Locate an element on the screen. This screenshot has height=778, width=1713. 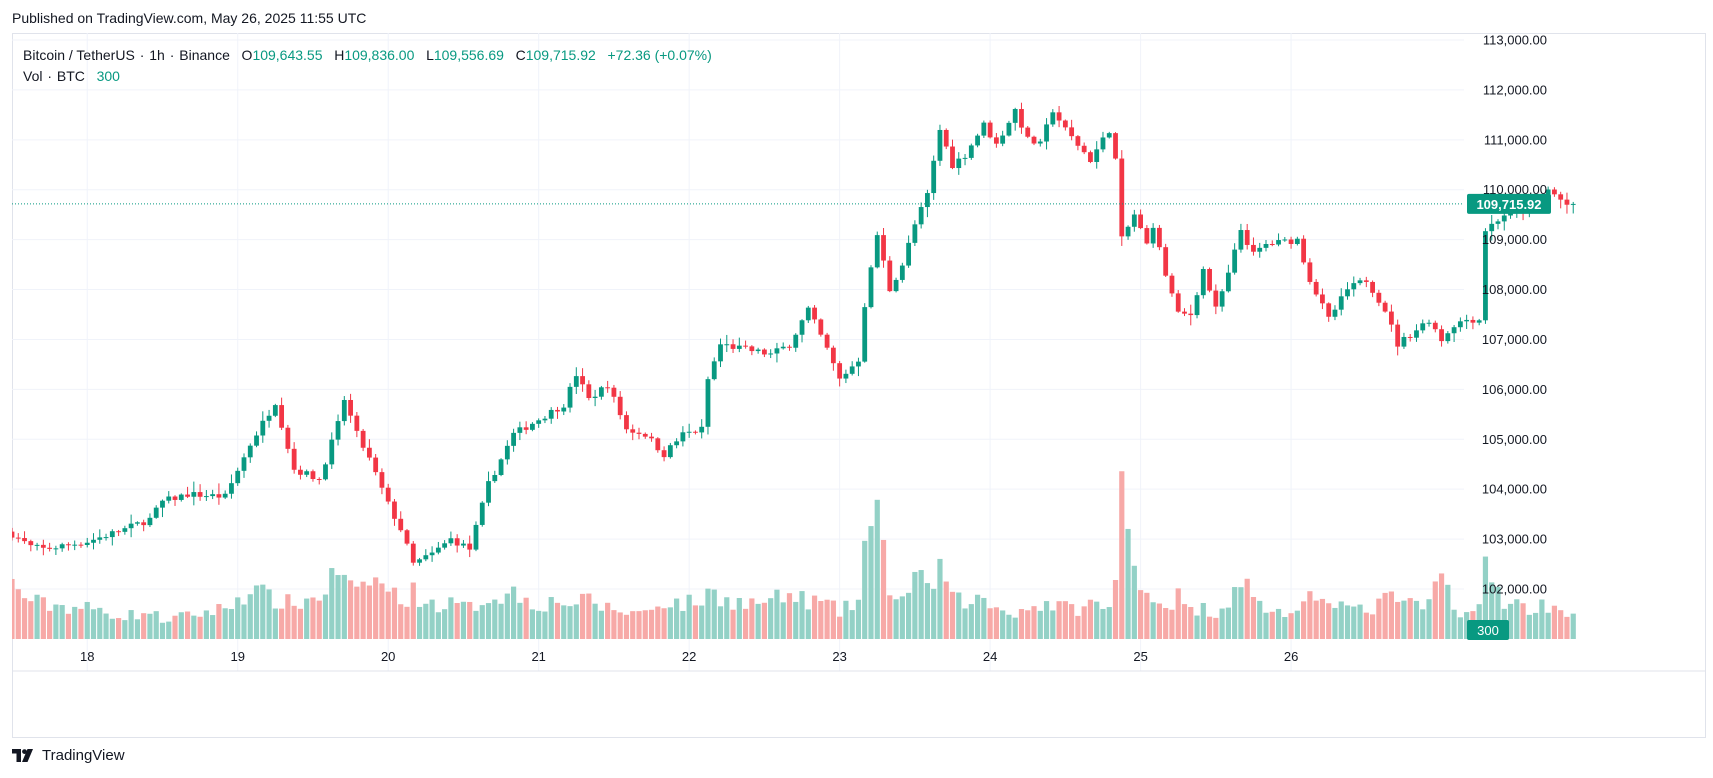
interval-label: 1h is located at coordinates (157, 55).